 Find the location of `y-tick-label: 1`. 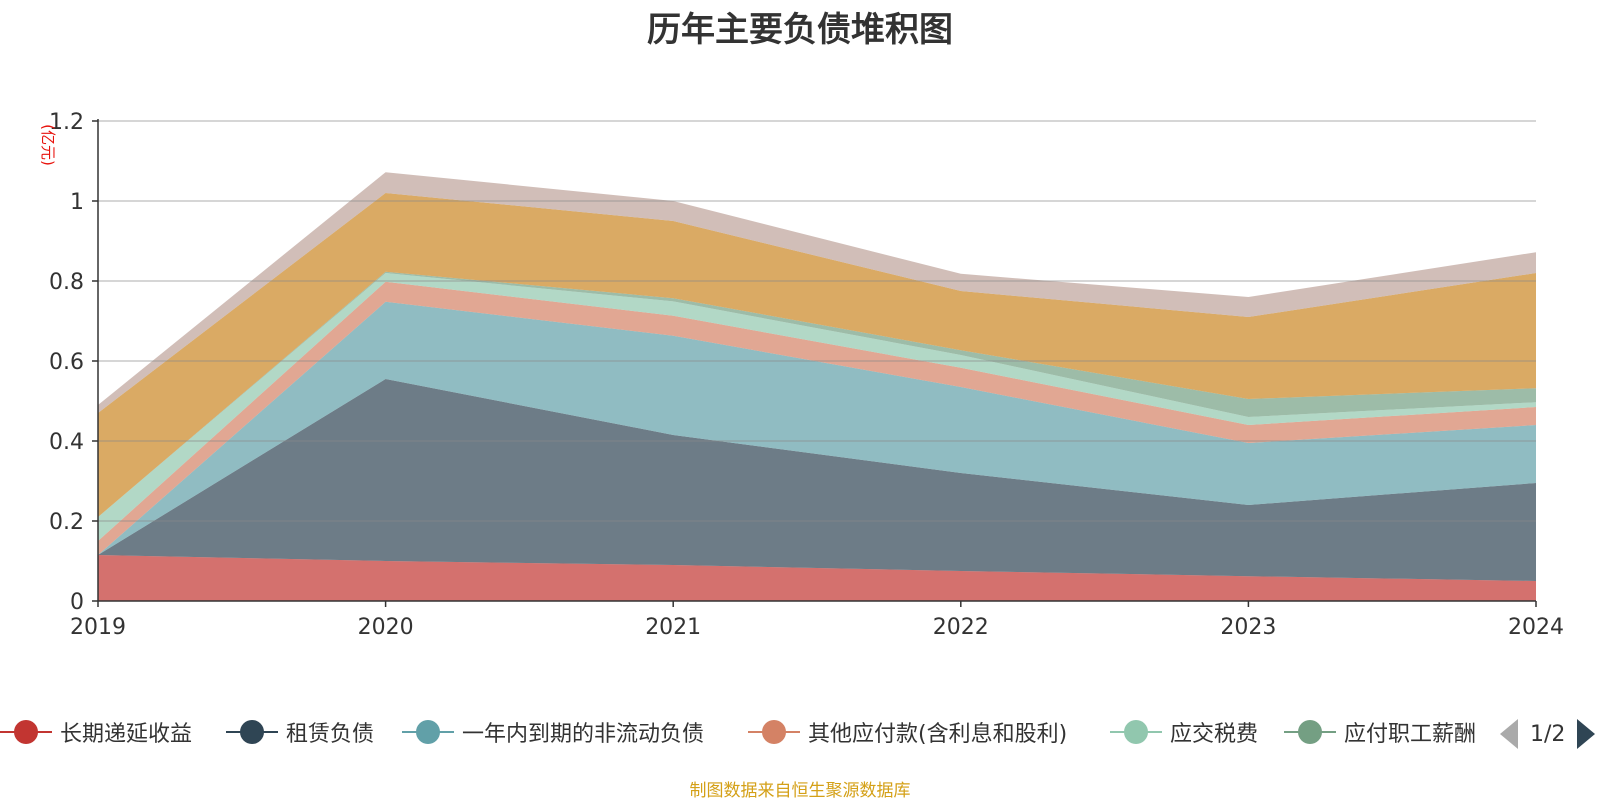

y-tick-label: 1 is located at coordinates (77, 202).